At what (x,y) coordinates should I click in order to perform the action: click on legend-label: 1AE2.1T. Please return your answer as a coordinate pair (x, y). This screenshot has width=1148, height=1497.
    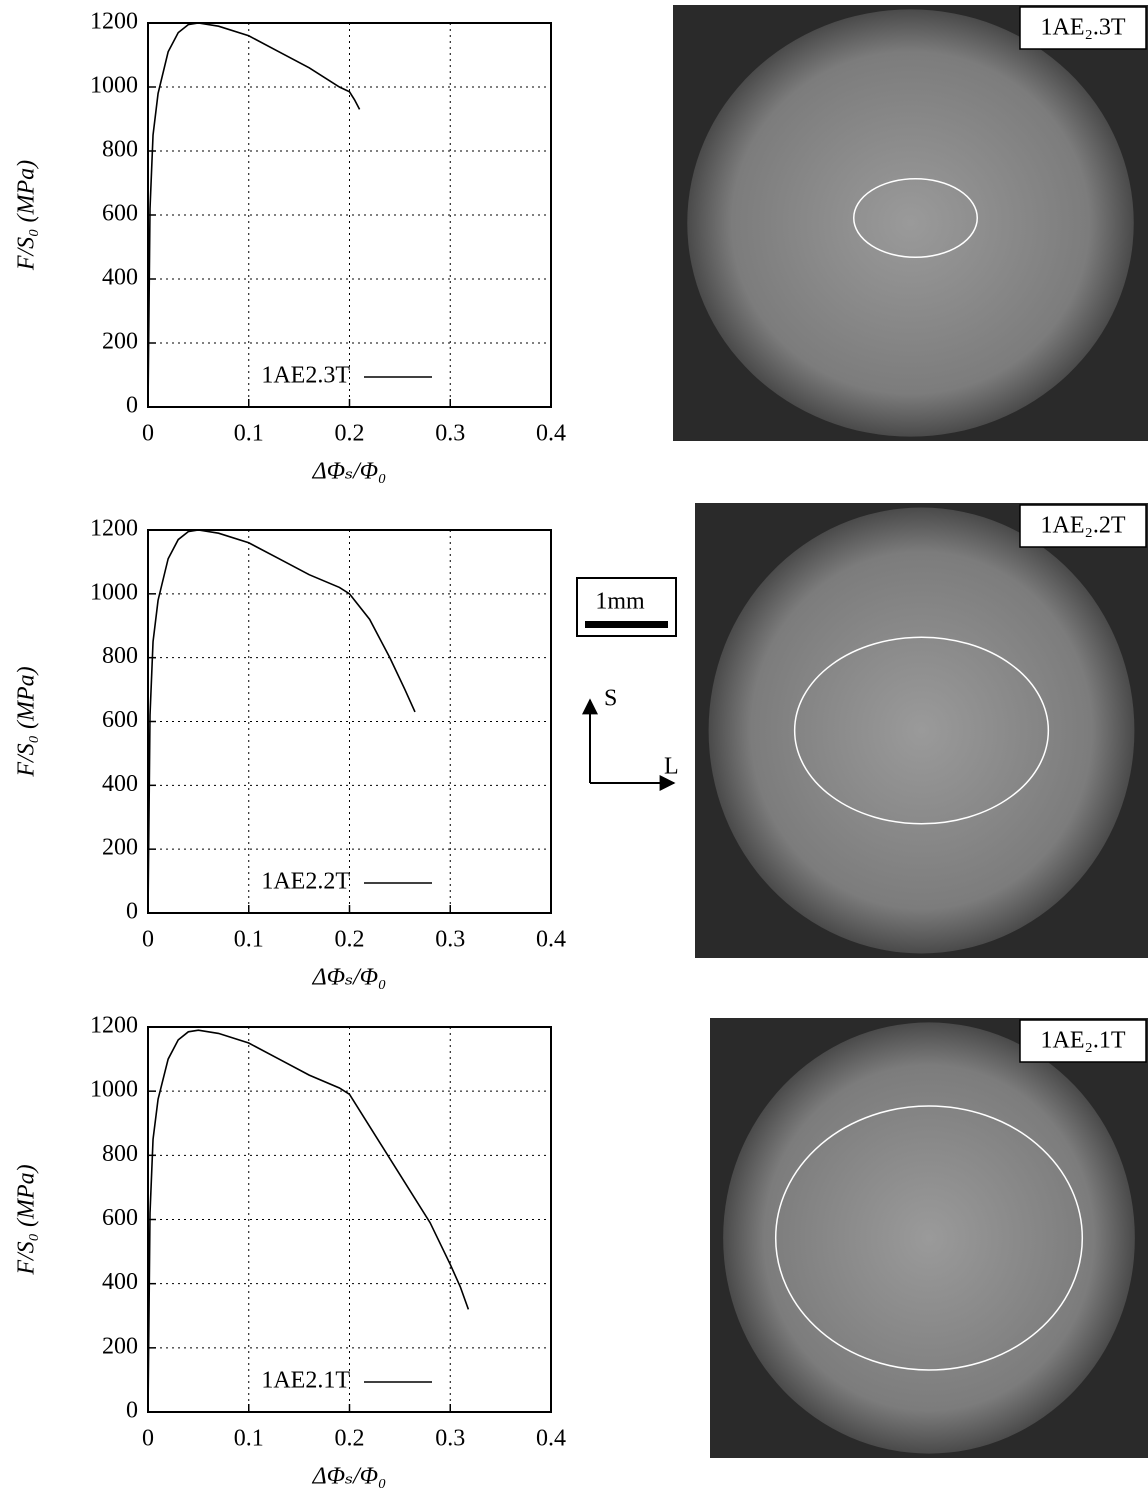
    Looking at the image, I should click on (305, 1381).